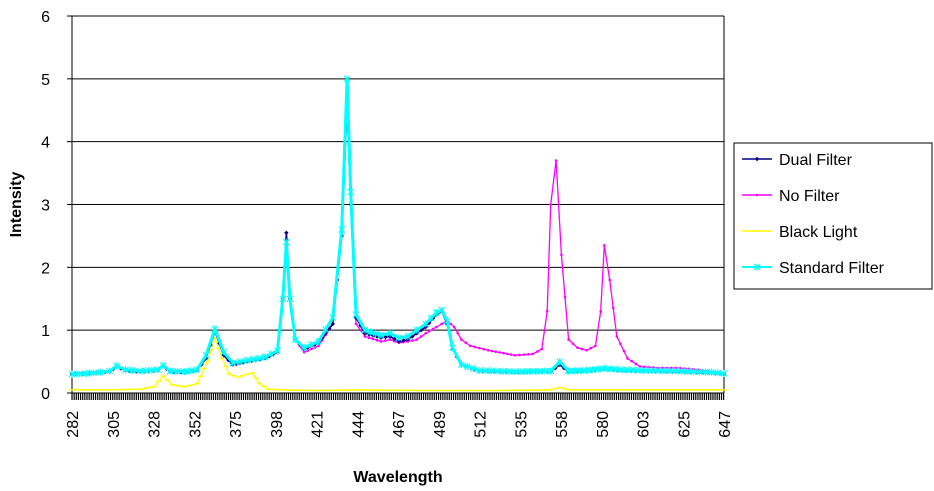  Describe the element at coordinates (16, 205) in the screenshot. I see `y-axis-title: Intensity` at that location.